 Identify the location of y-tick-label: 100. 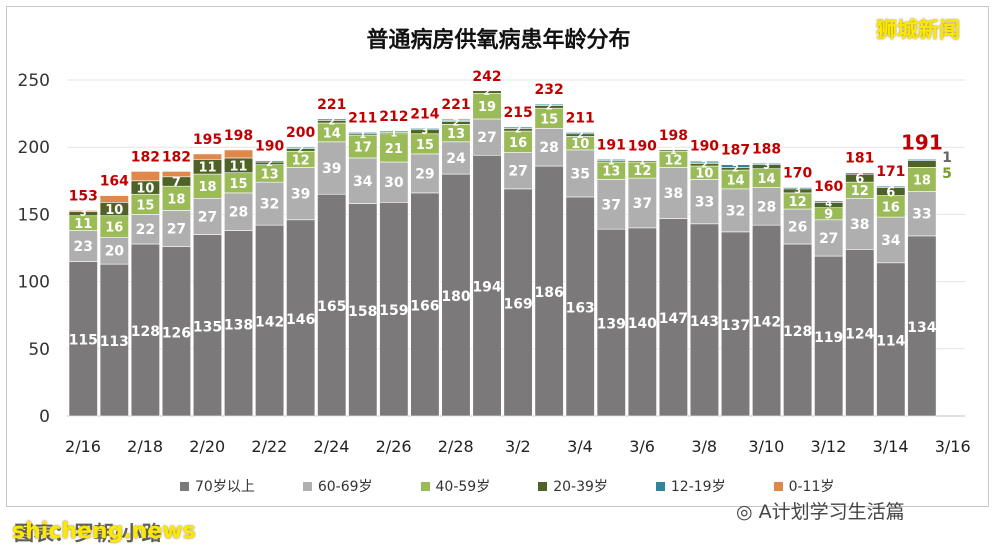
(34, 283).